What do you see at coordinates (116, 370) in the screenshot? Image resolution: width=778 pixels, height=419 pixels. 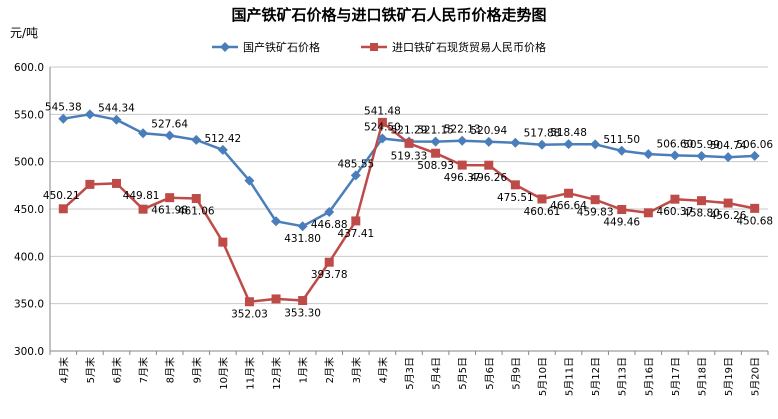 I see `x-tick-label: 6月末` at bounding box center [116, 370].